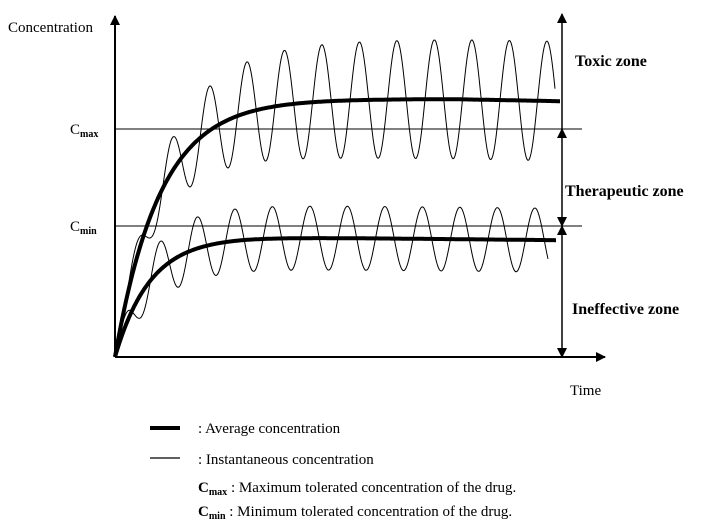 The height and width of the screenshot is (525, 714). Describe the element at coordinates (585, 391) in the screenshot. I see `x-axis-label: Time` at that location.